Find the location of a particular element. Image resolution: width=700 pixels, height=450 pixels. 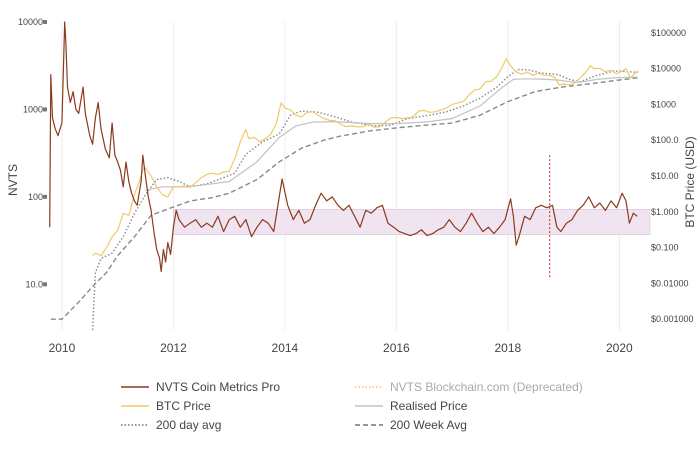

y-left-tick-label: 10.0 is located at coordinates (34, 284).